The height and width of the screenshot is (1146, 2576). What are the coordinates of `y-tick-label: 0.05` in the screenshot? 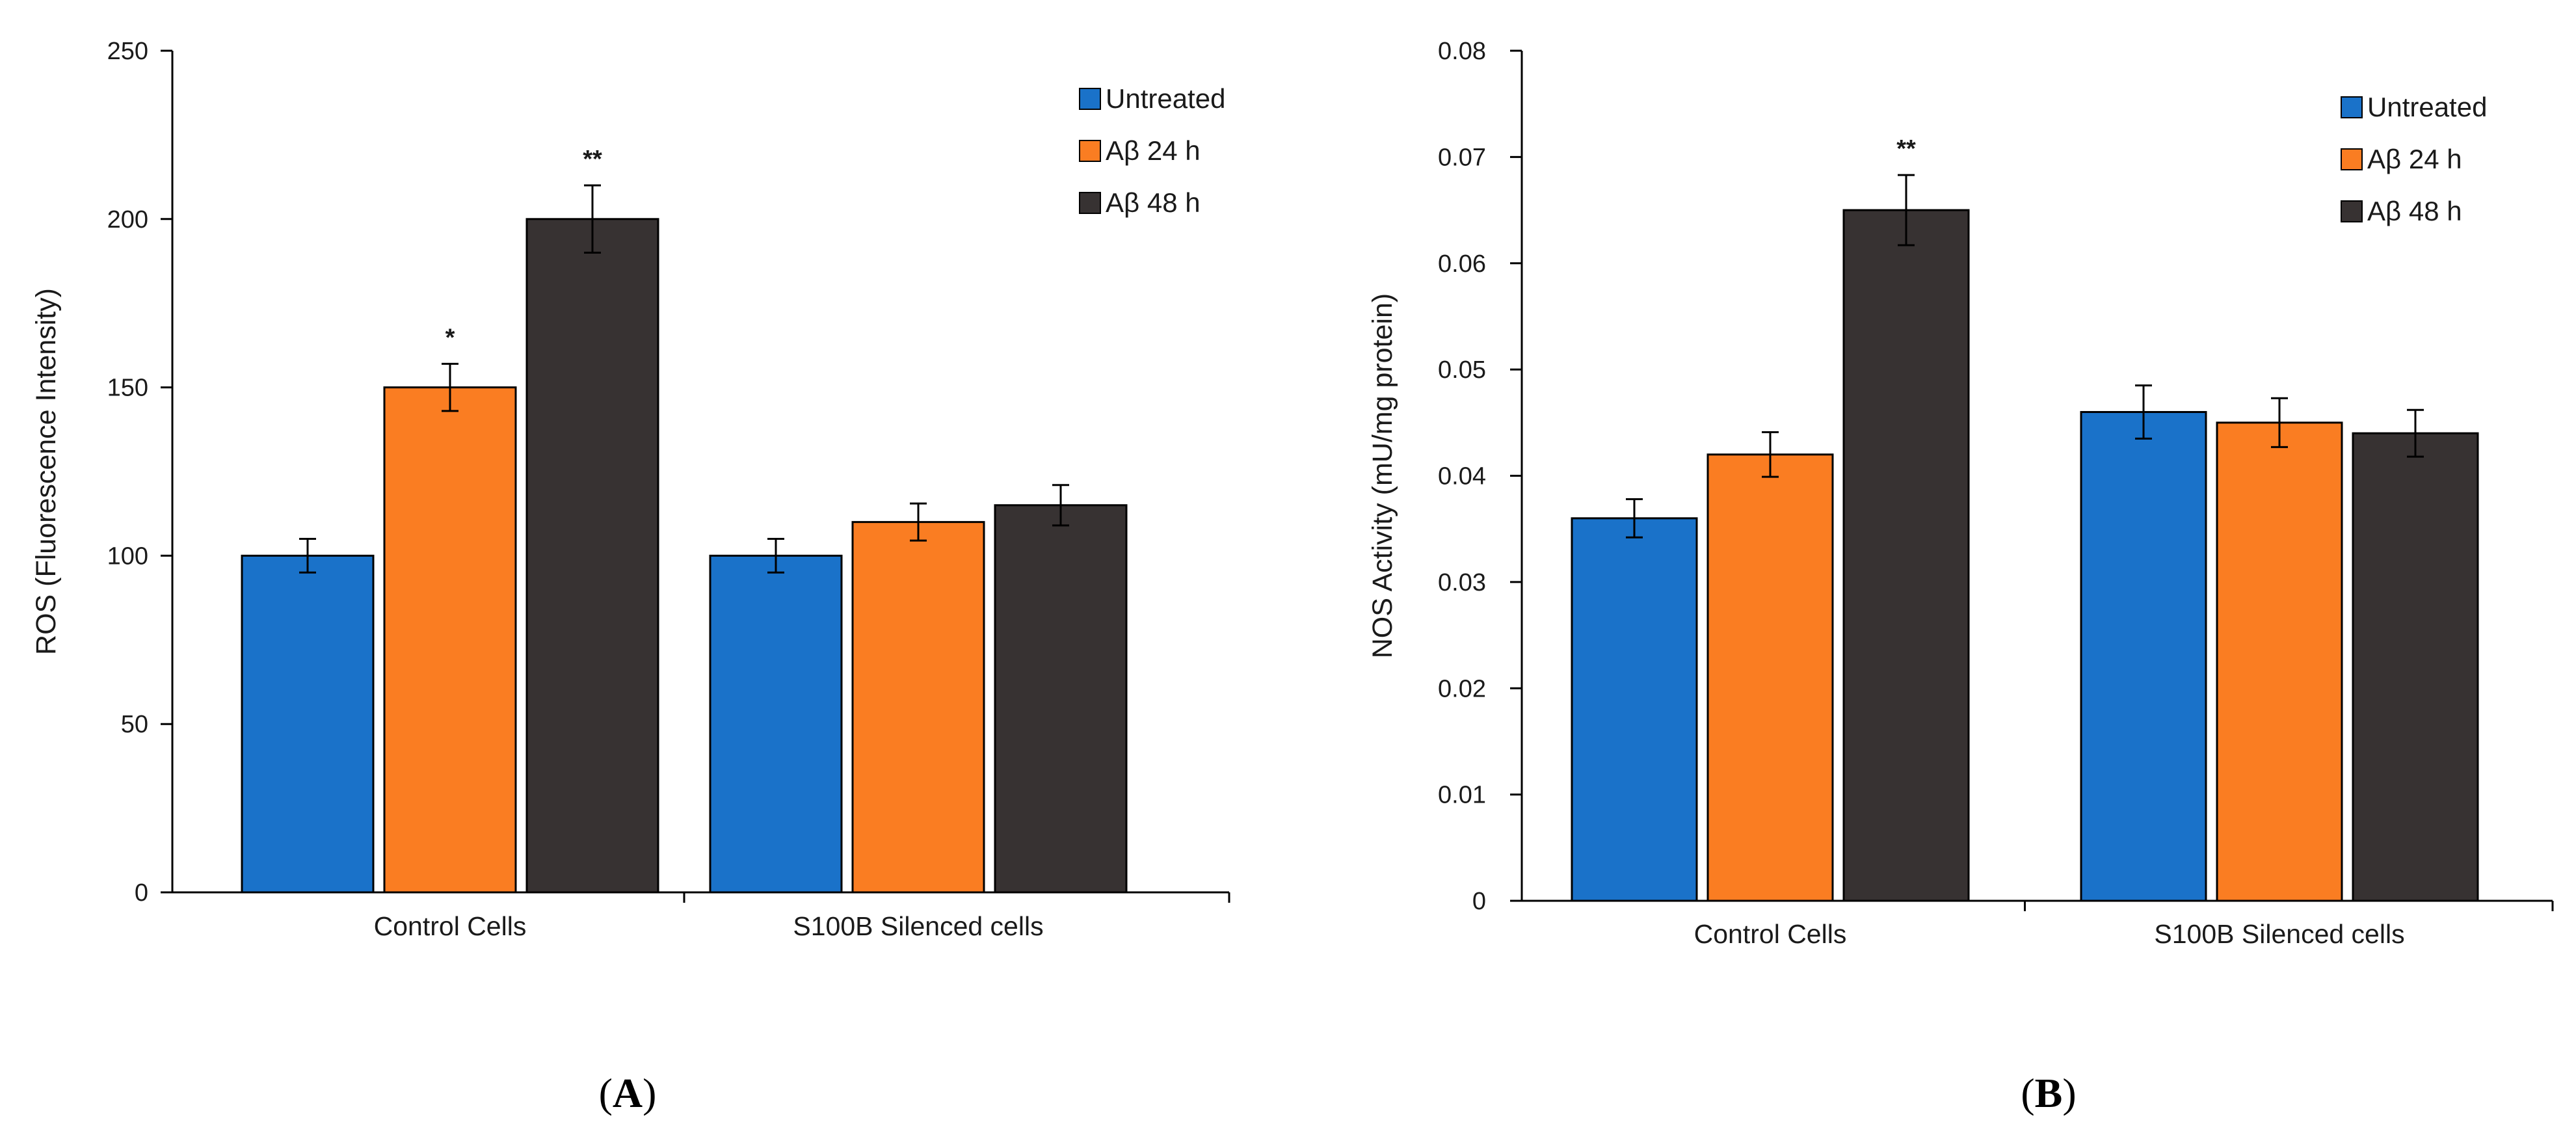 It's located at (1462, 370).